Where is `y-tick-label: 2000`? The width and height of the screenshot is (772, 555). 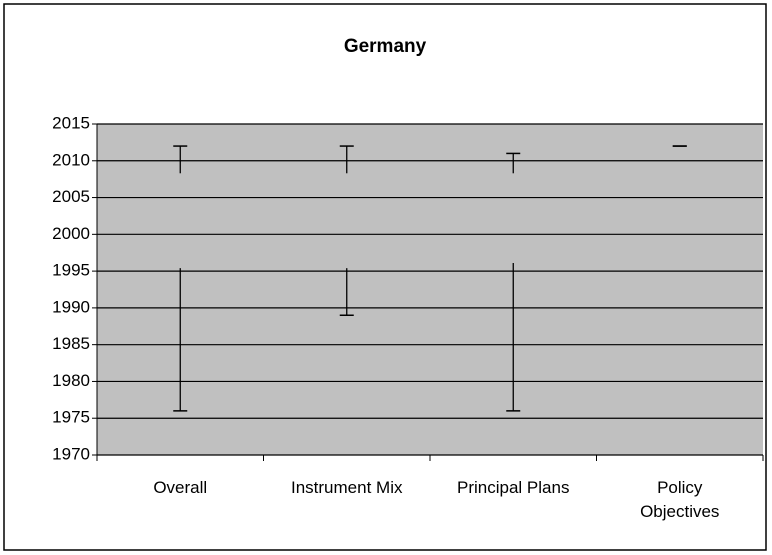
y-tick-label: 2000 is located at coordinates (71, 233).